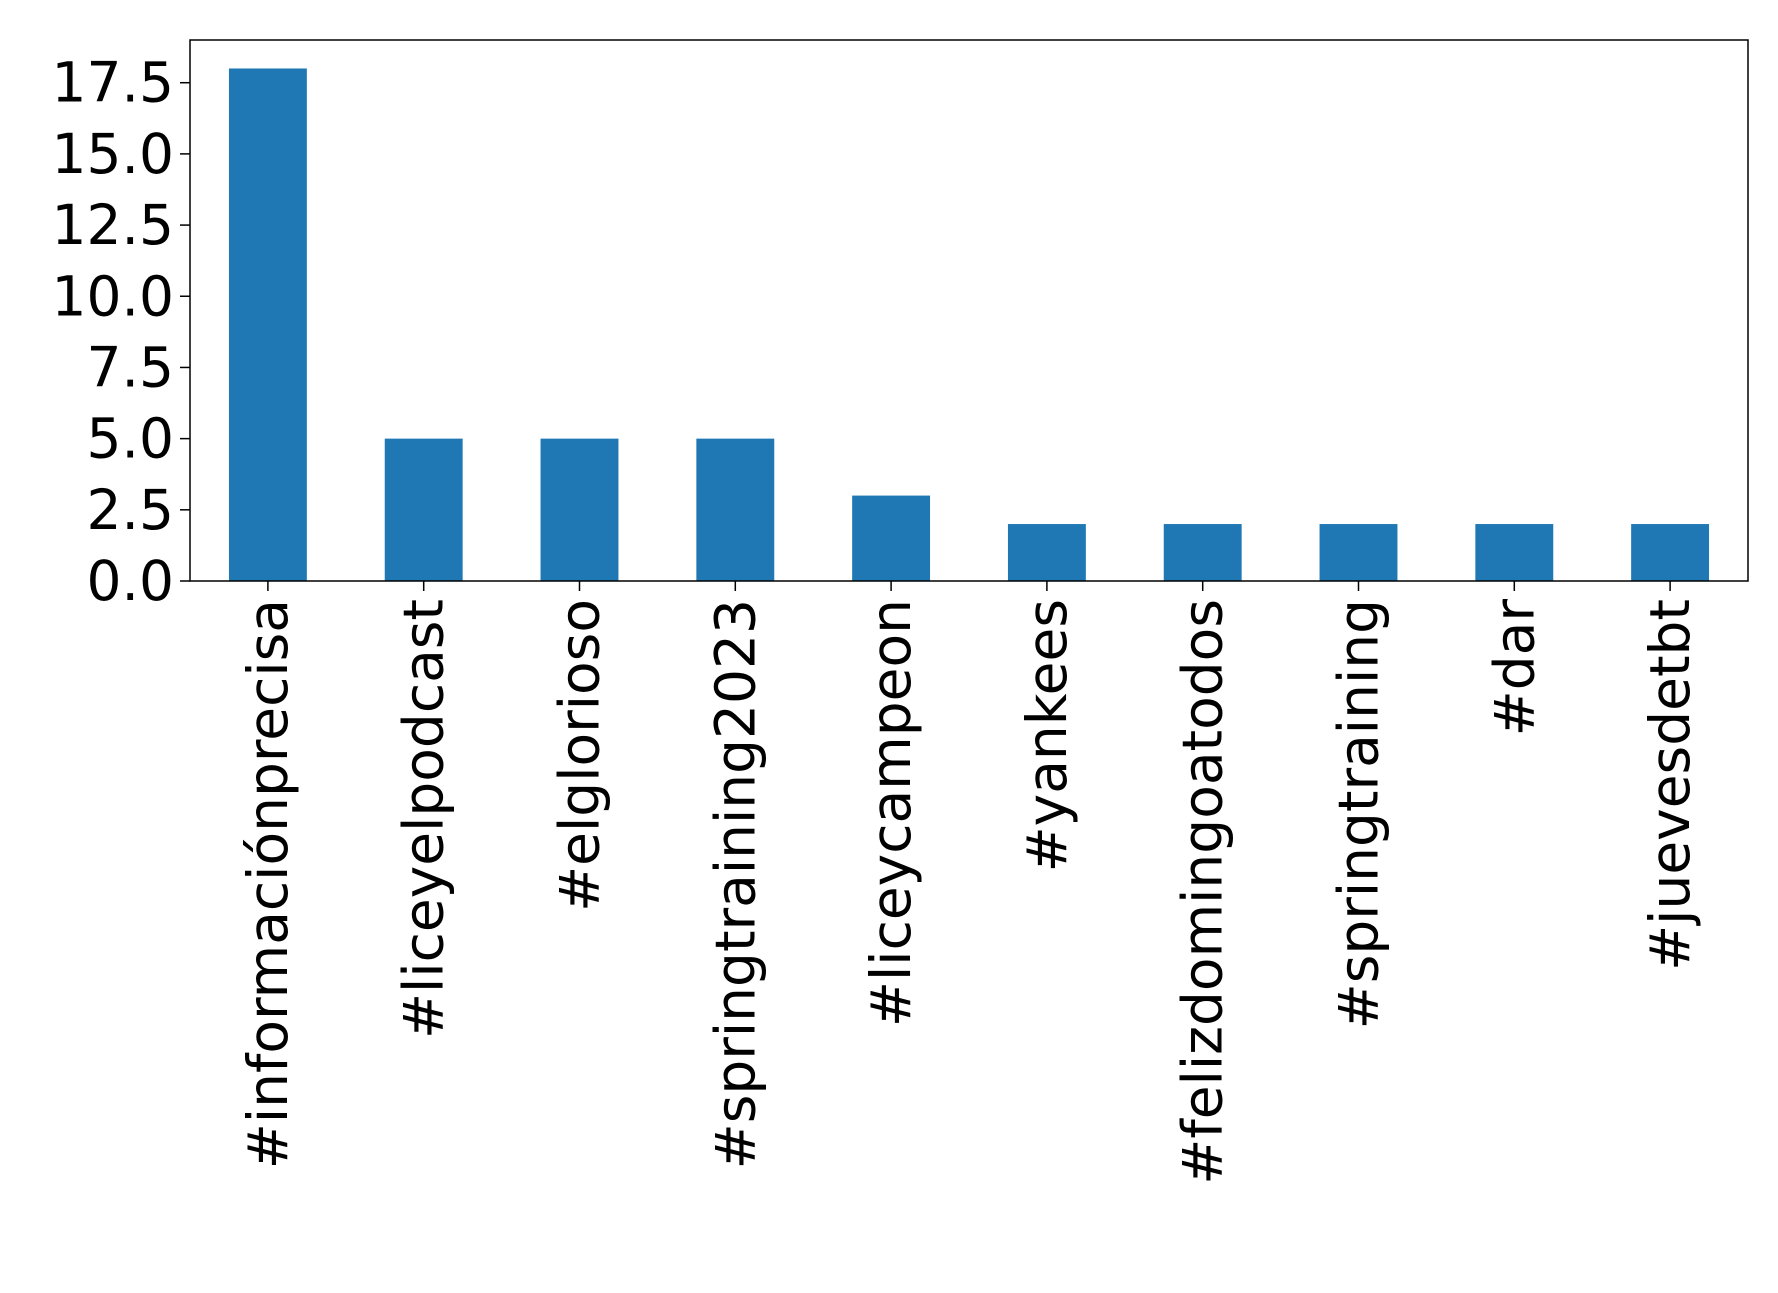 The height and width of the screenshot is (1293, 1778). What do you see at coordinates (891, 813) in the screenshot?
I see `x-tick-label: #liceycampeon` at bounding box center [891, 813].